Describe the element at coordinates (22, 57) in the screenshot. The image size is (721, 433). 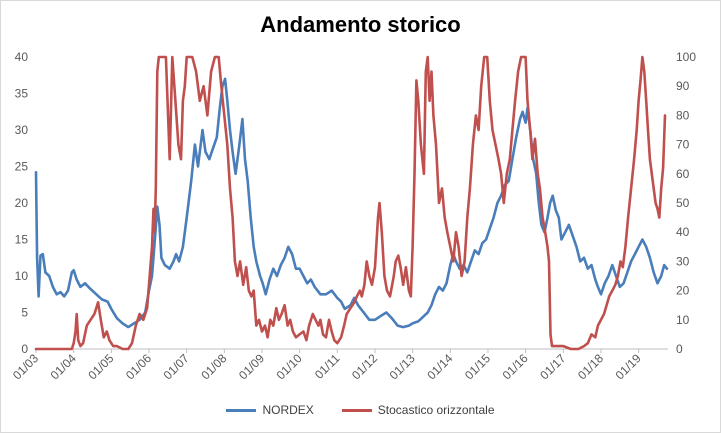
I see `y-left-tick-label: 40` at that location.